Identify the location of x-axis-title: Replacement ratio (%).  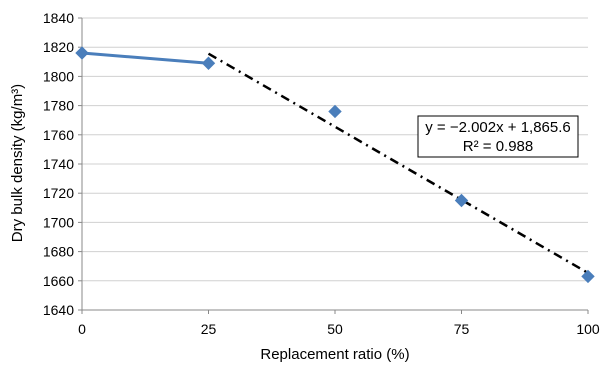
(334, 354).